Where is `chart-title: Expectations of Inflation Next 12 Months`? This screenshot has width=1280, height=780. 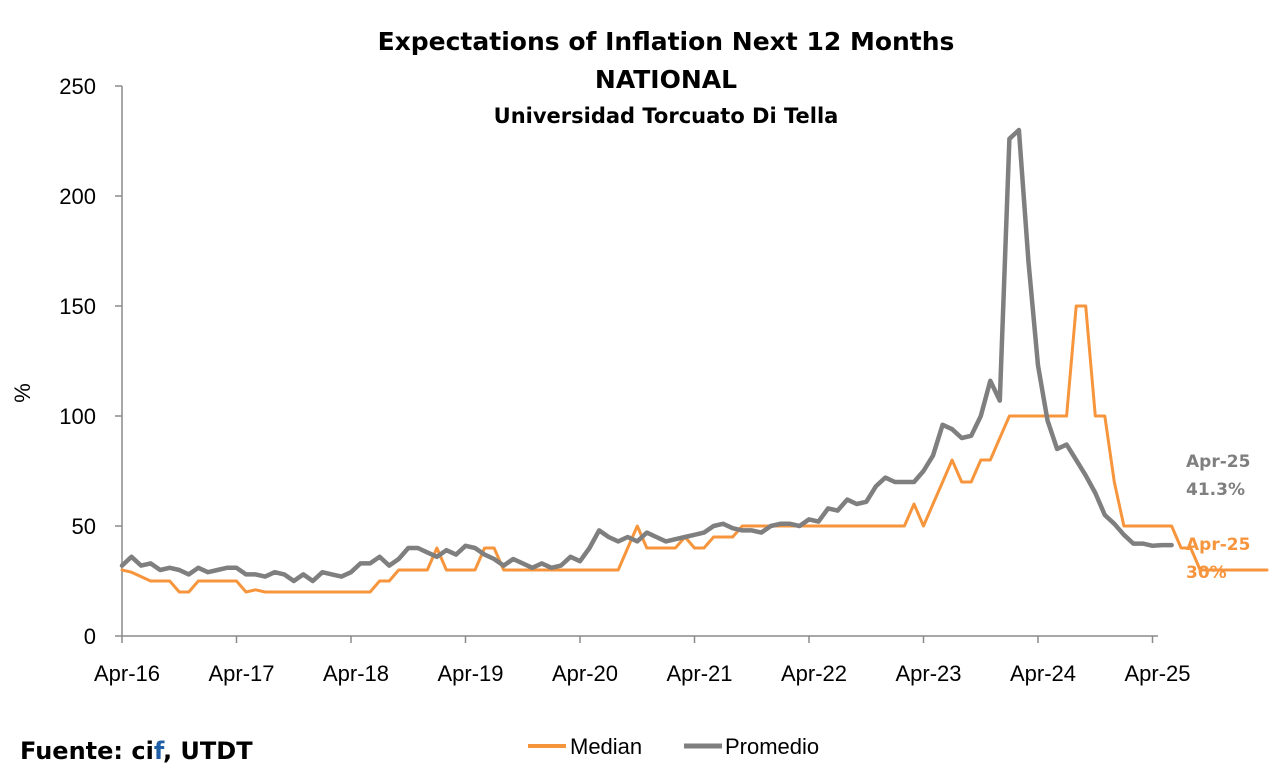
chart-title: Expectations of Inflation Next 12 Months is located at coordinates (666, 41).